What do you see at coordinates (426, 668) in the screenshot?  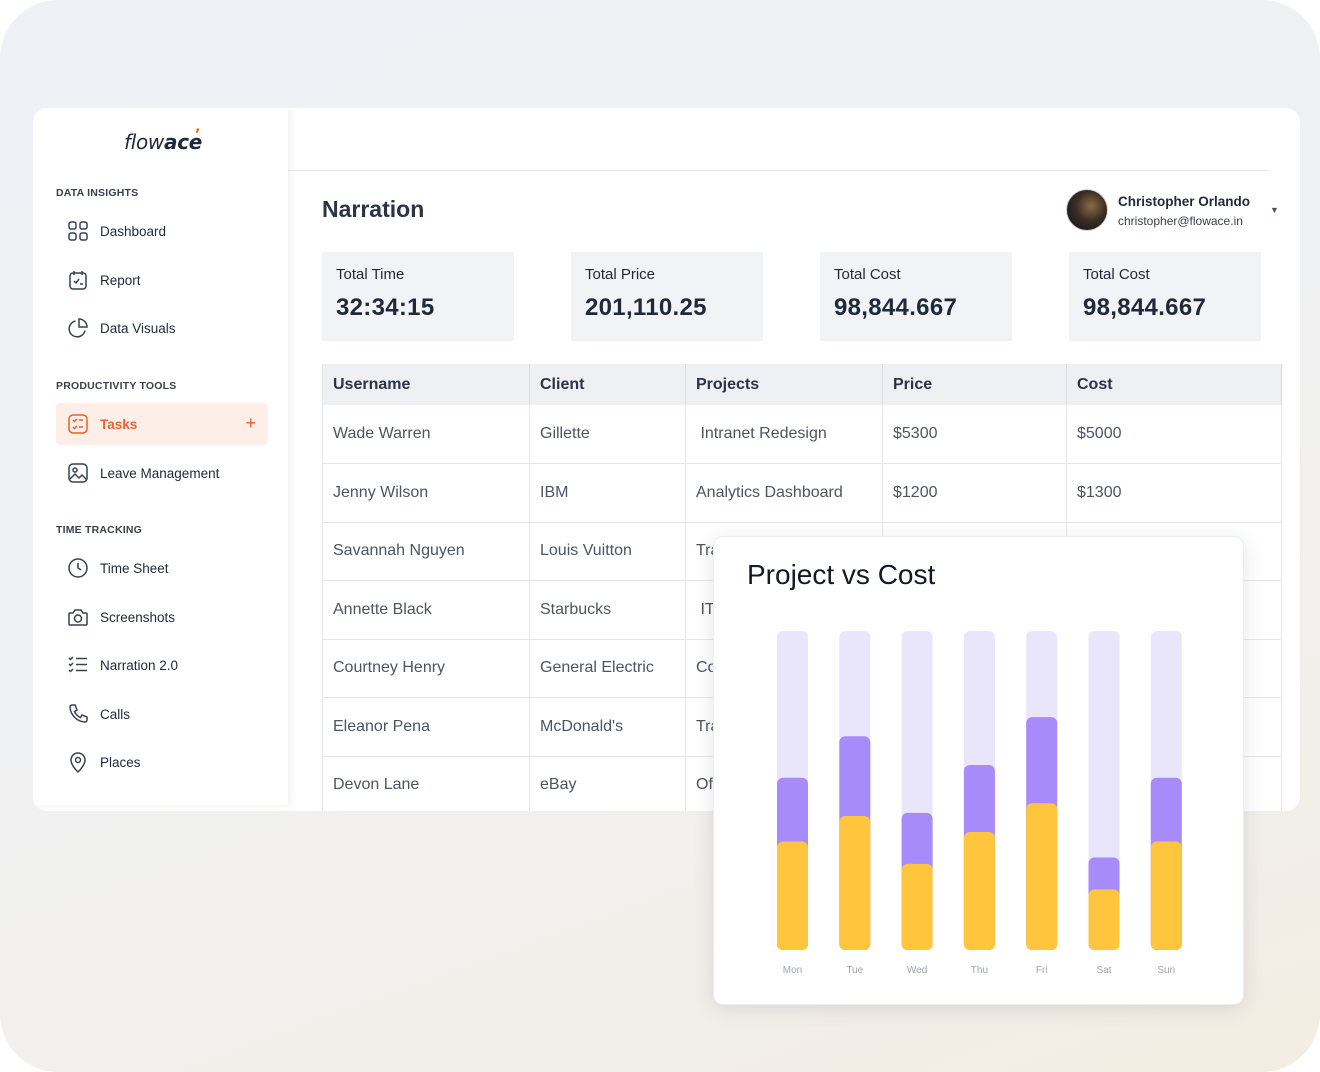 I see `table-cell-username: Courtney Henry` at bounding box center [426, 668].